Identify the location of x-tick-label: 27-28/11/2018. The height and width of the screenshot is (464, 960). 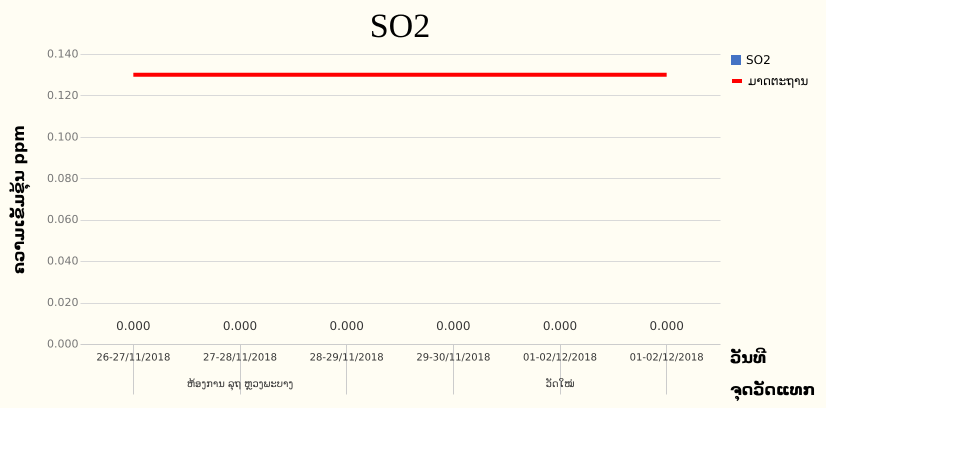
(240, 358).